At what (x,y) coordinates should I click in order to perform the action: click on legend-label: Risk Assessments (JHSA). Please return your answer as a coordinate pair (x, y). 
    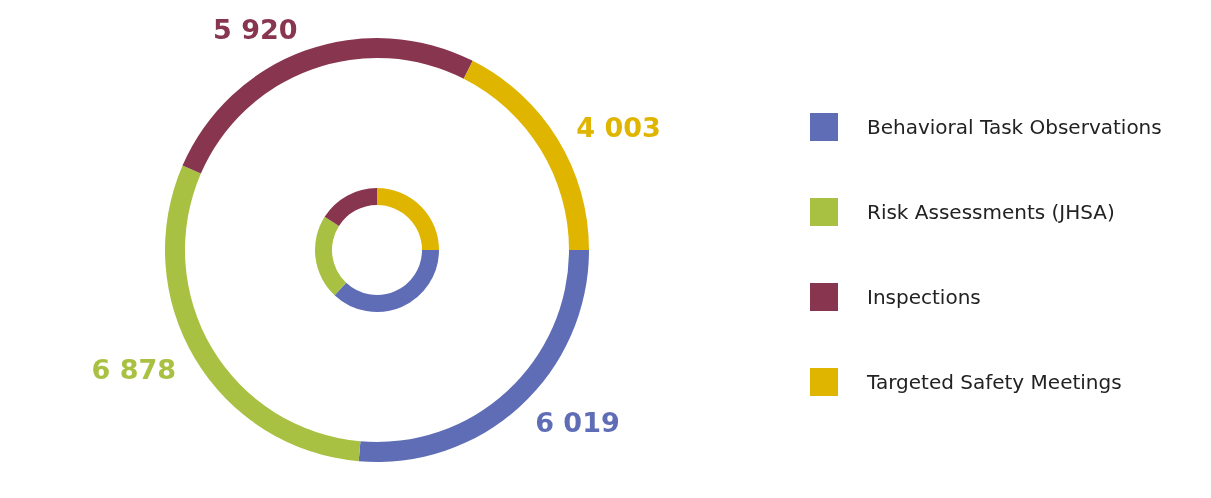
    Looking at the image, I should click on (991, 212).